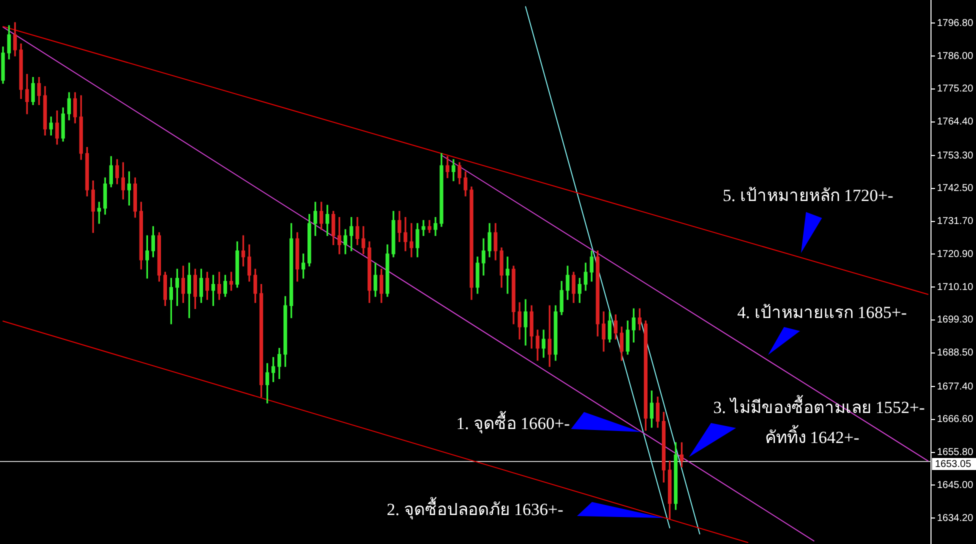  I want to click on y-tick-label: 1688.50, so click(955, 353).